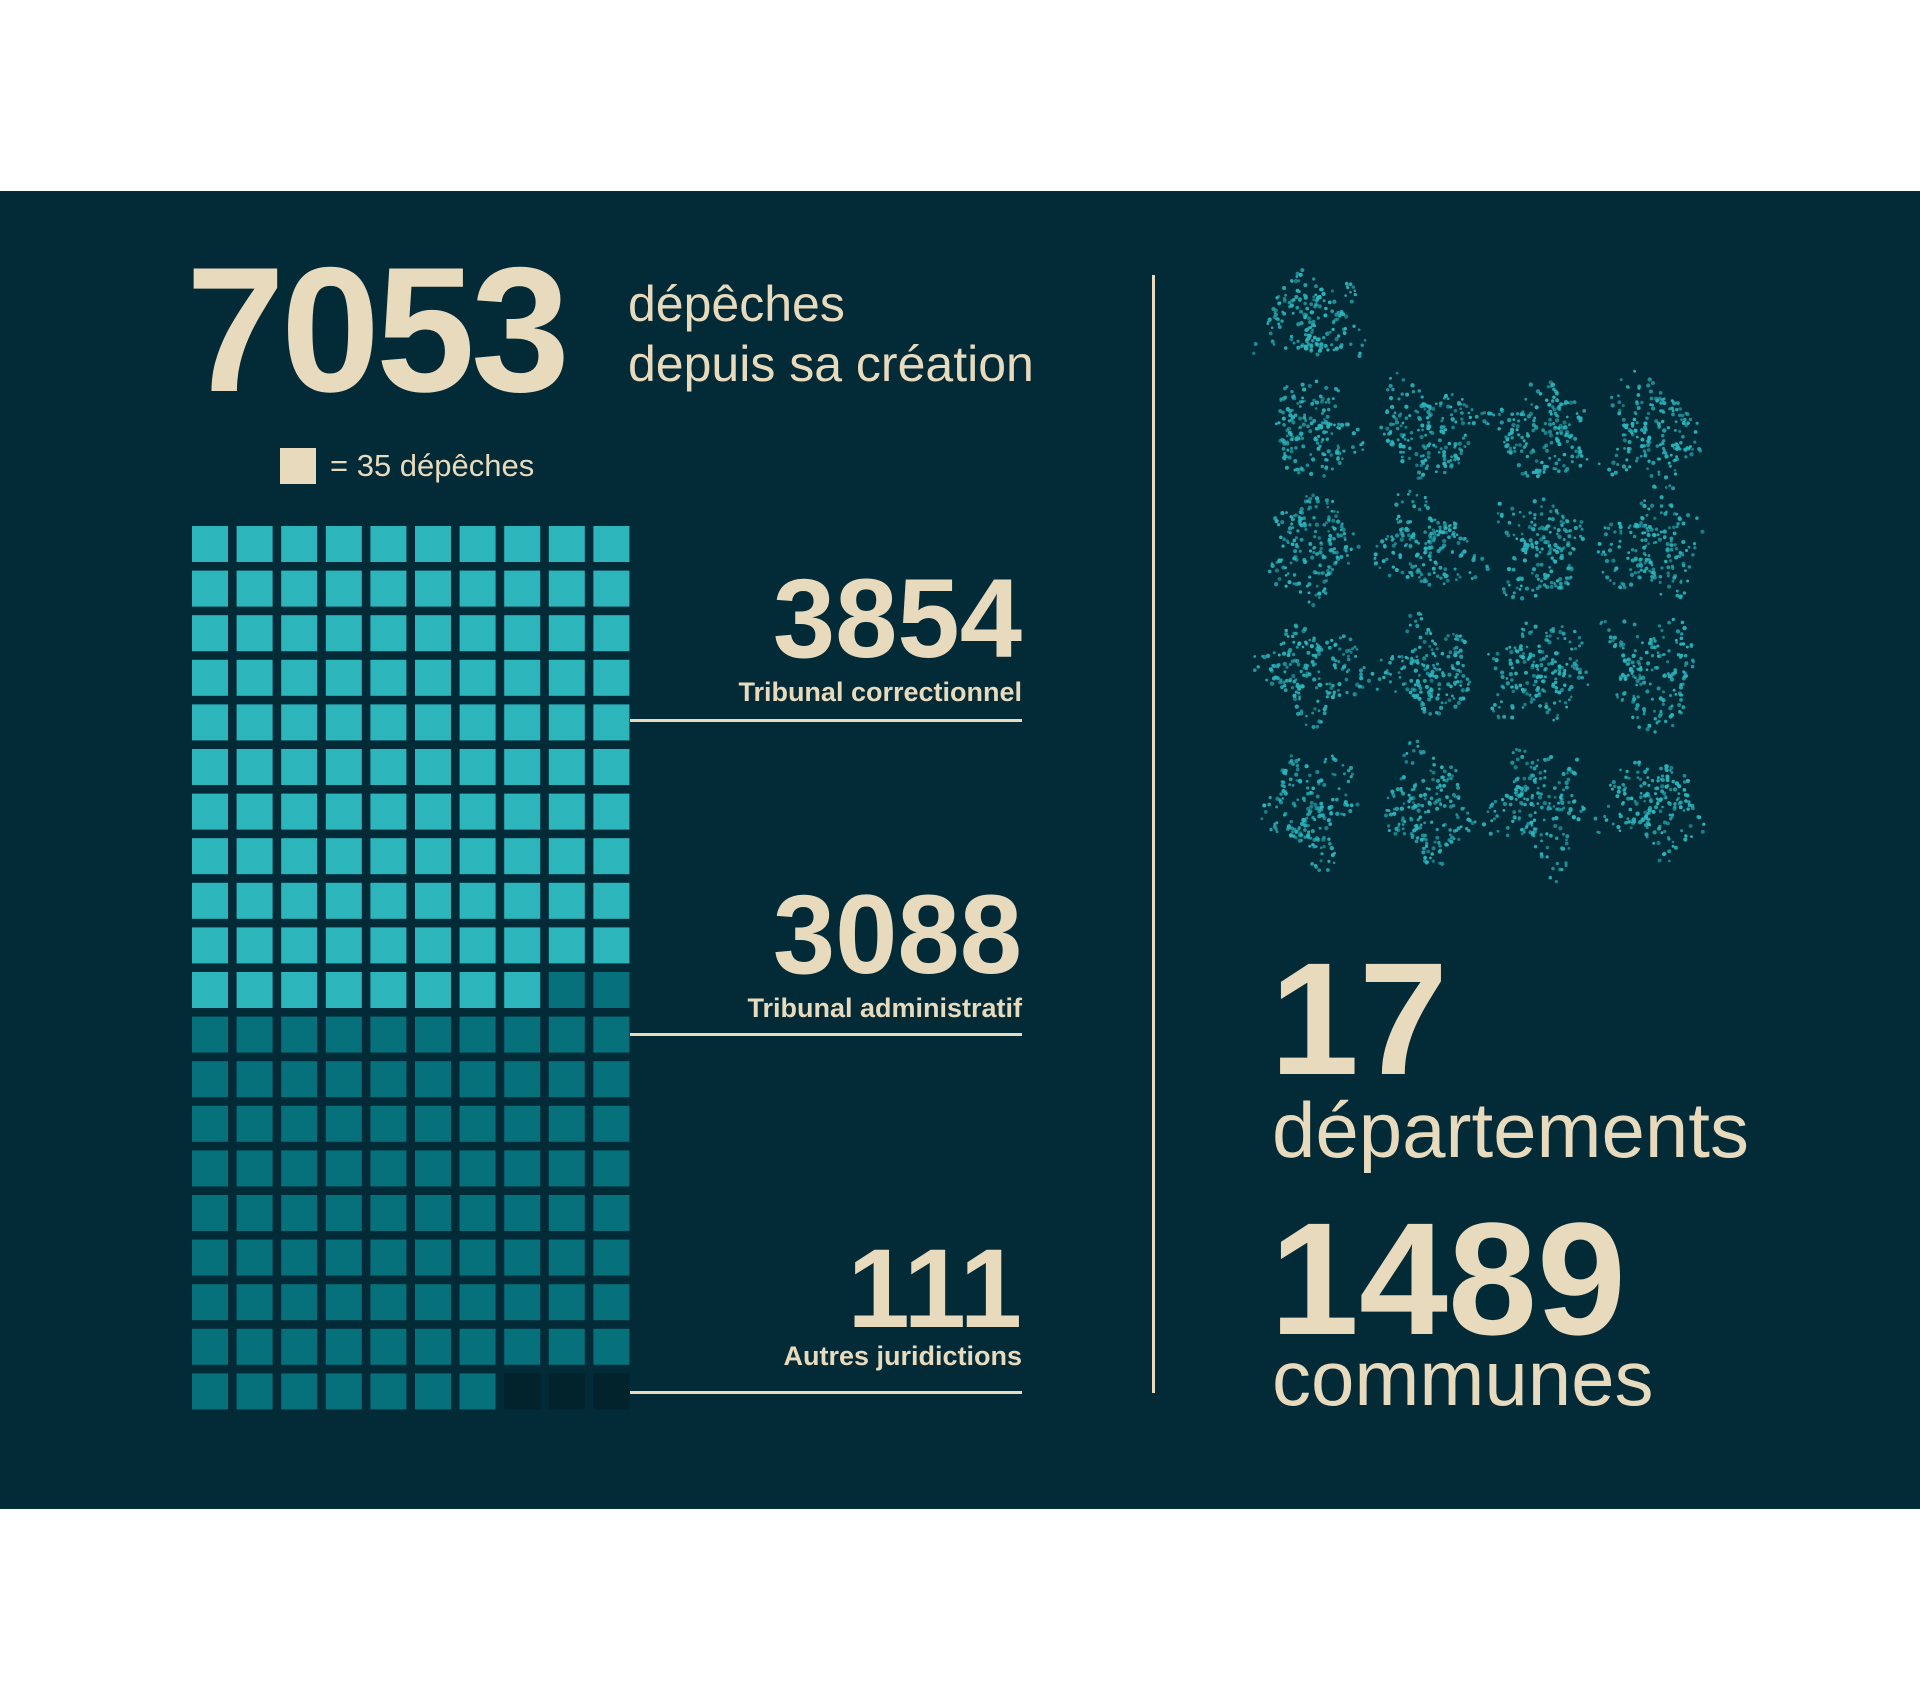 The height and width of the screenshot is (1700, 1920). What do you see at coordinates (432, 465) in the screenshot?
I see `legend-label: = 35 dépêches` at bounding box center [432, 465].